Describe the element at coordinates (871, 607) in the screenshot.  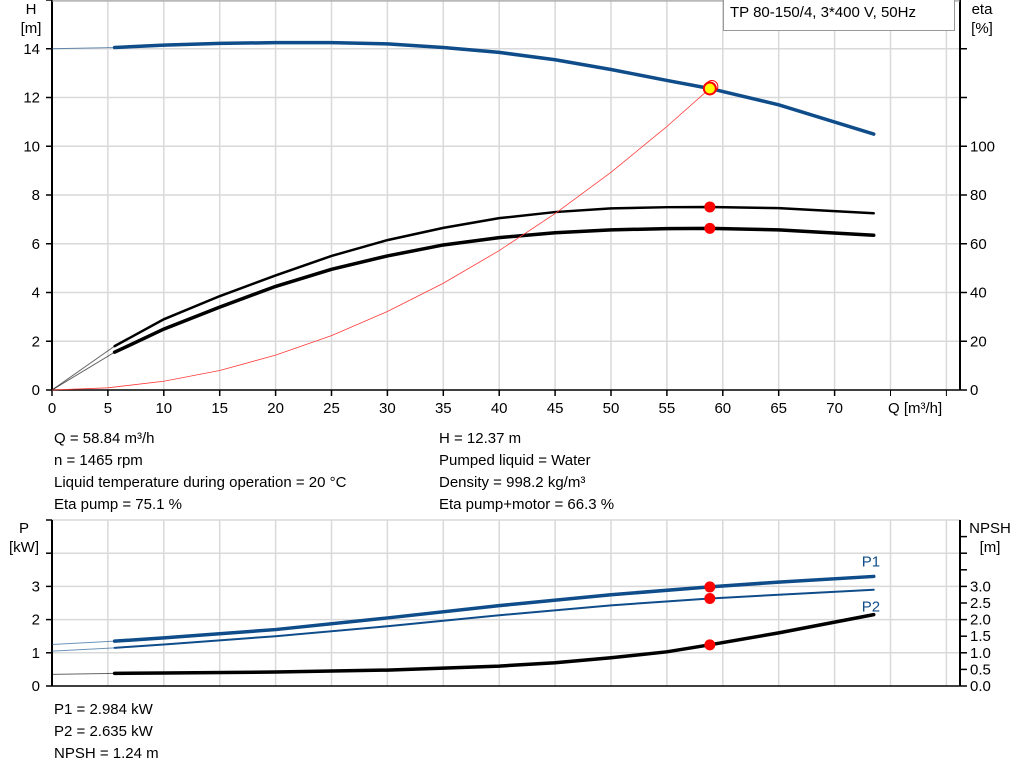
I see `series-label-P2: P2` at that location.